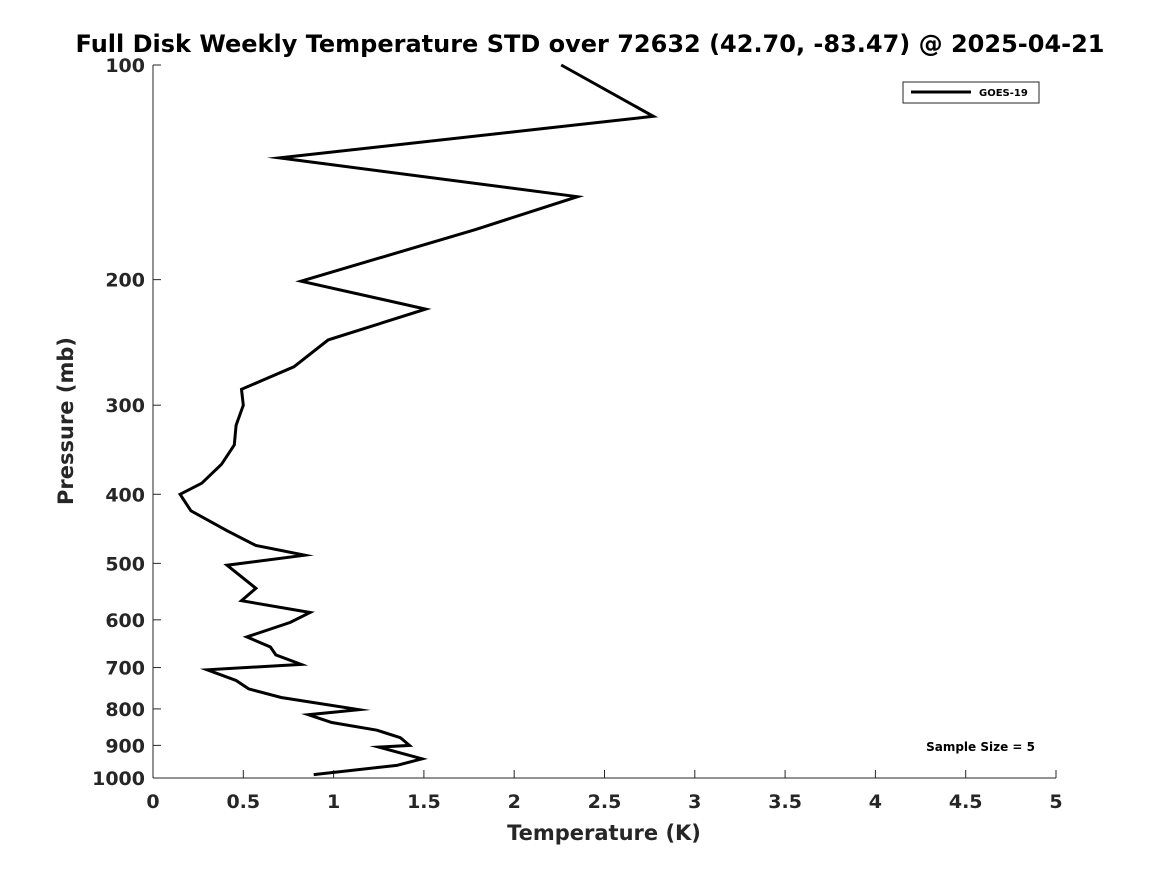 The image size is (1167, 875). I want to click on y-tick-label: 1000, so click(118, 779).